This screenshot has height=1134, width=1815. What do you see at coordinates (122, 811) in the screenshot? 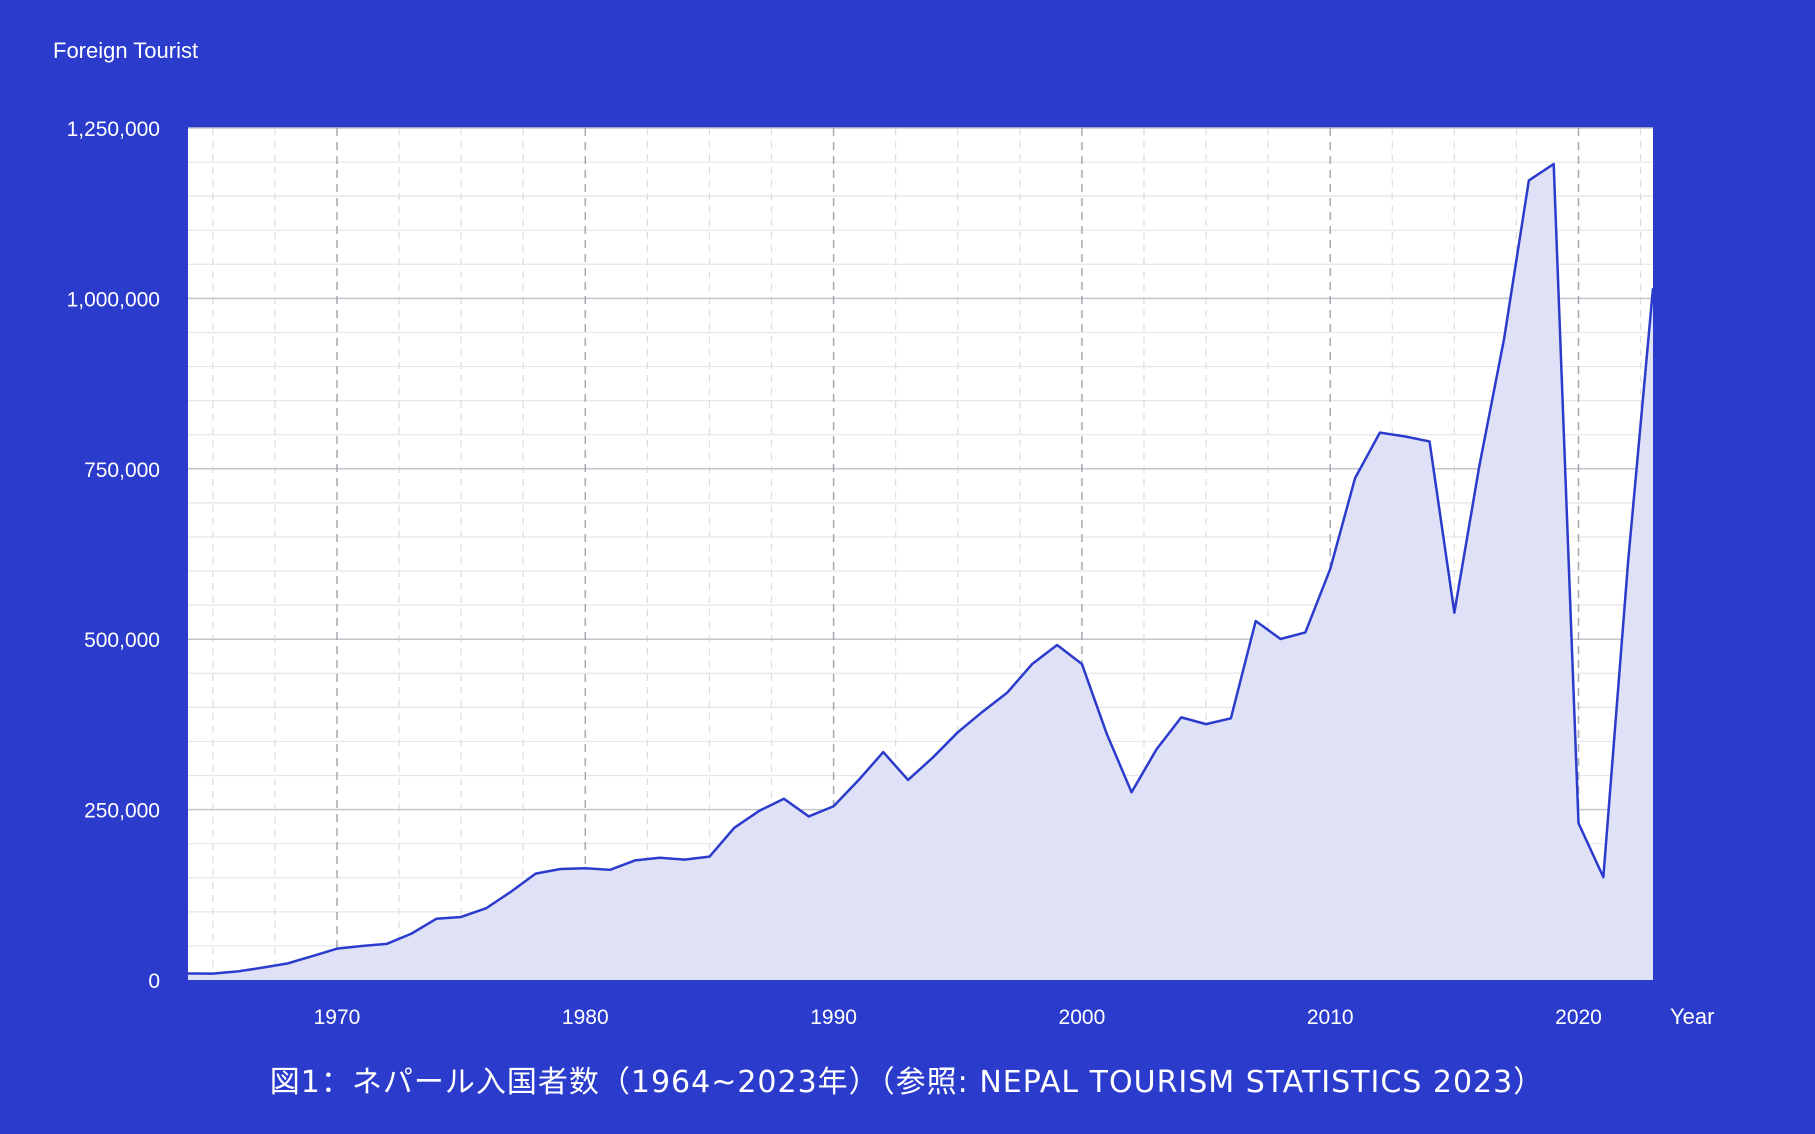
I see `y-tick-label: 250,000` at bounding box center [122, 811].